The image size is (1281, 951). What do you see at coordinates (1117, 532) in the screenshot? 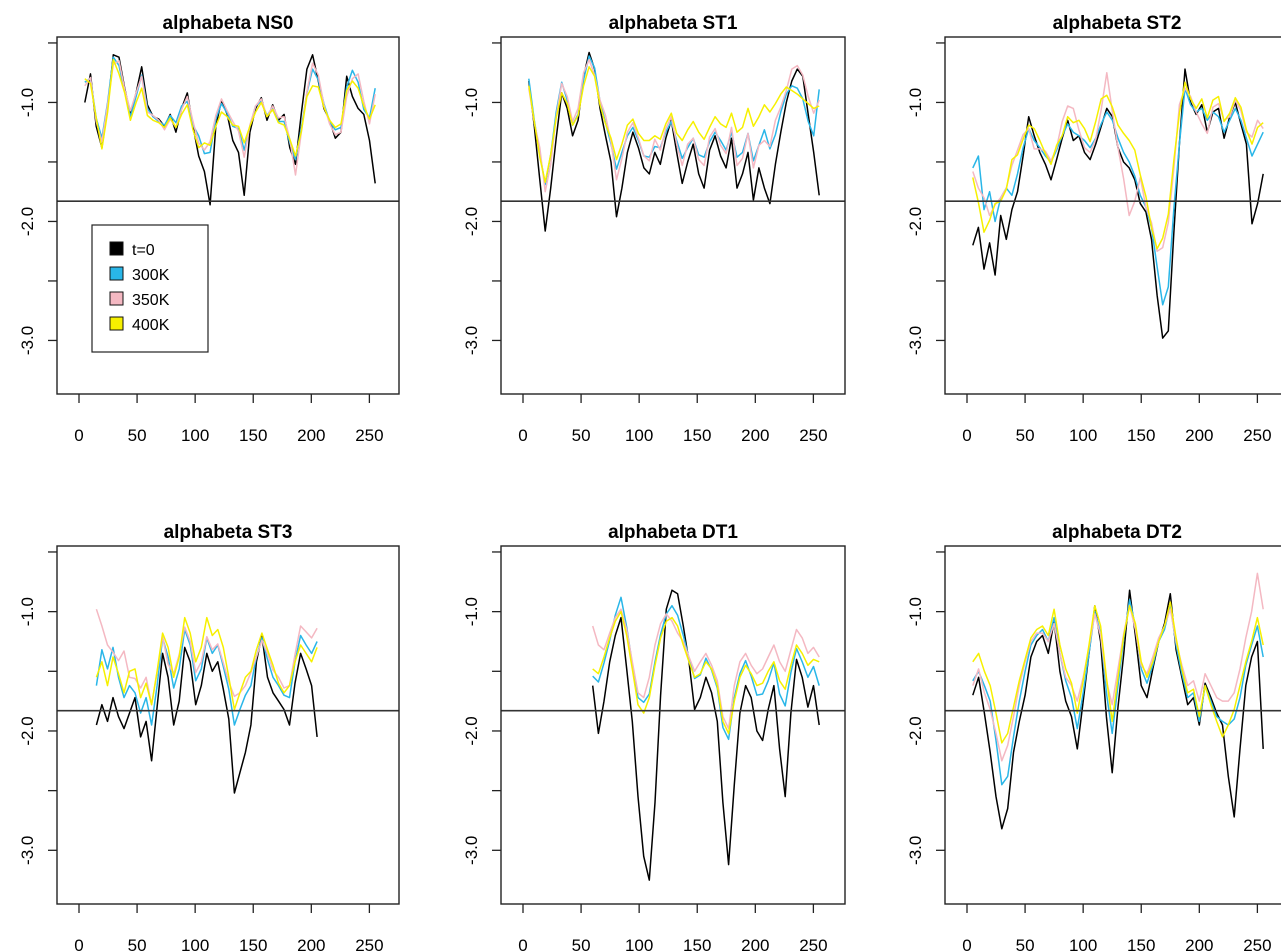
I see `chart-title: alphabeta DT2` at bounding box center [1117, 532].